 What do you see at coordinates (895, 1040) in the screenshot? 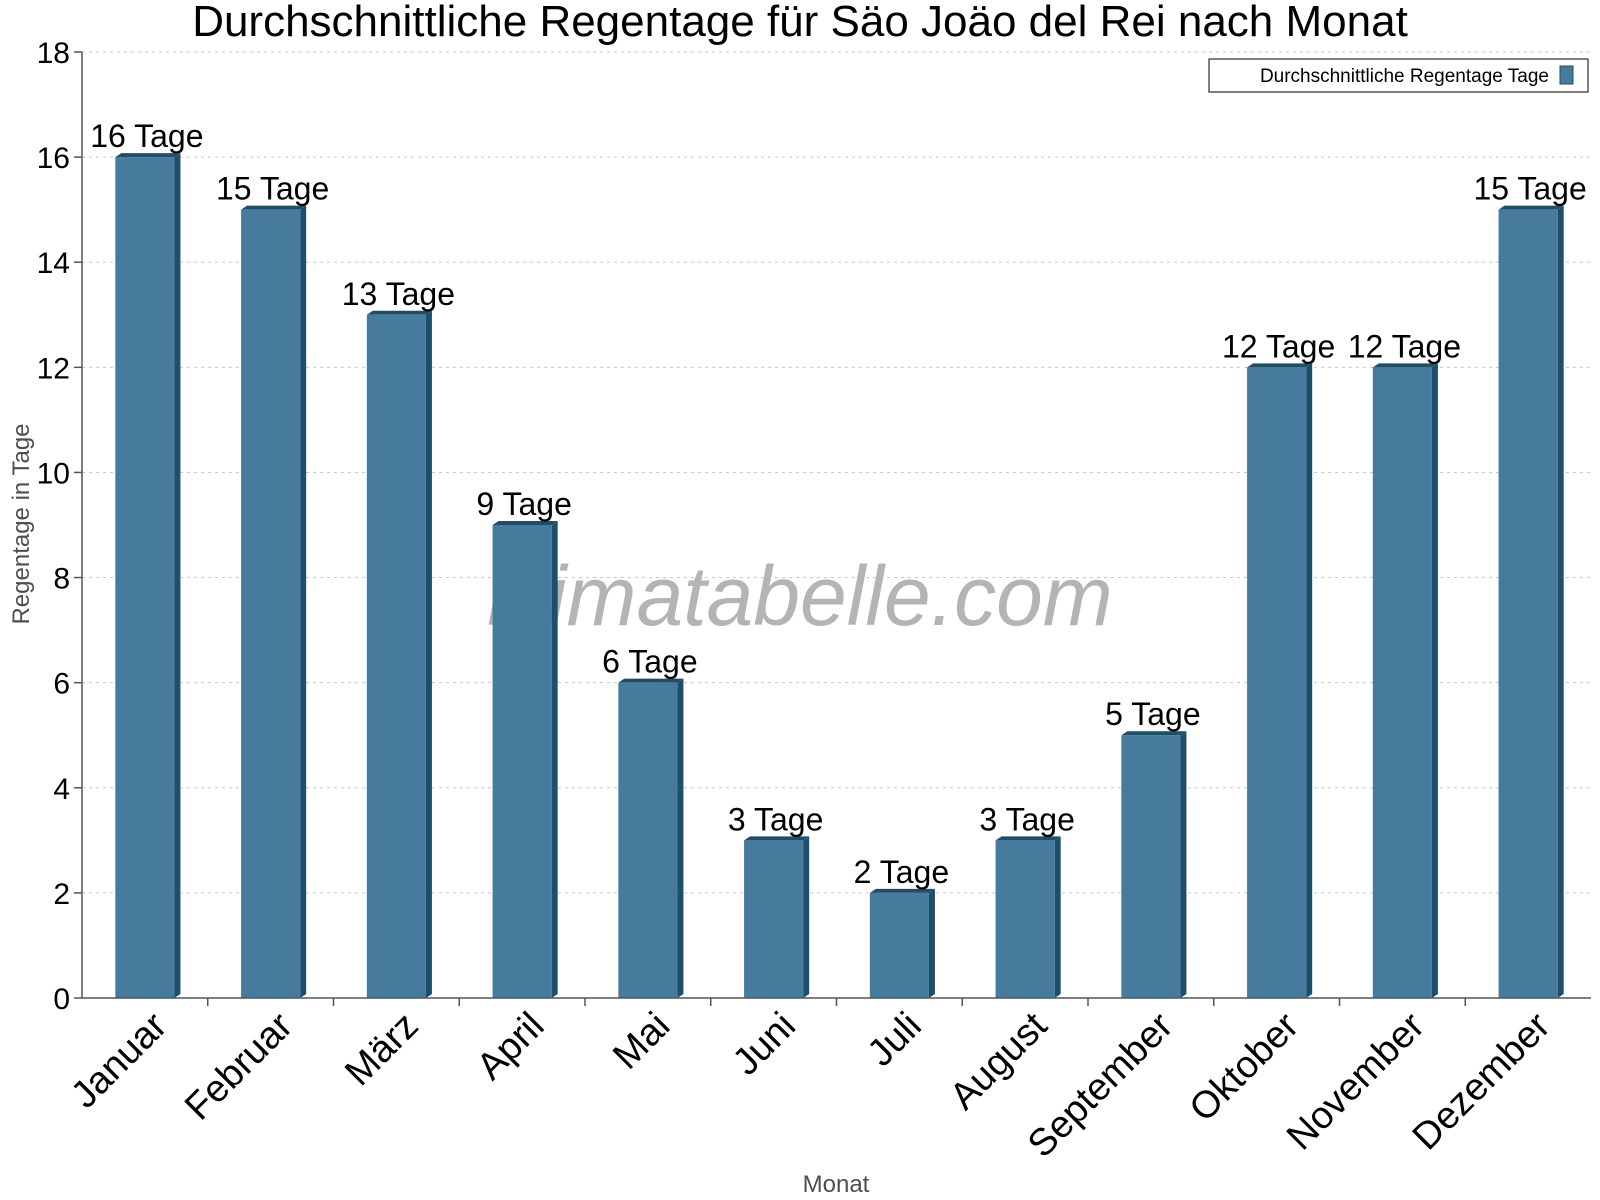
I see `x-tick-label: Juli` at bounding box center [895, 1040].